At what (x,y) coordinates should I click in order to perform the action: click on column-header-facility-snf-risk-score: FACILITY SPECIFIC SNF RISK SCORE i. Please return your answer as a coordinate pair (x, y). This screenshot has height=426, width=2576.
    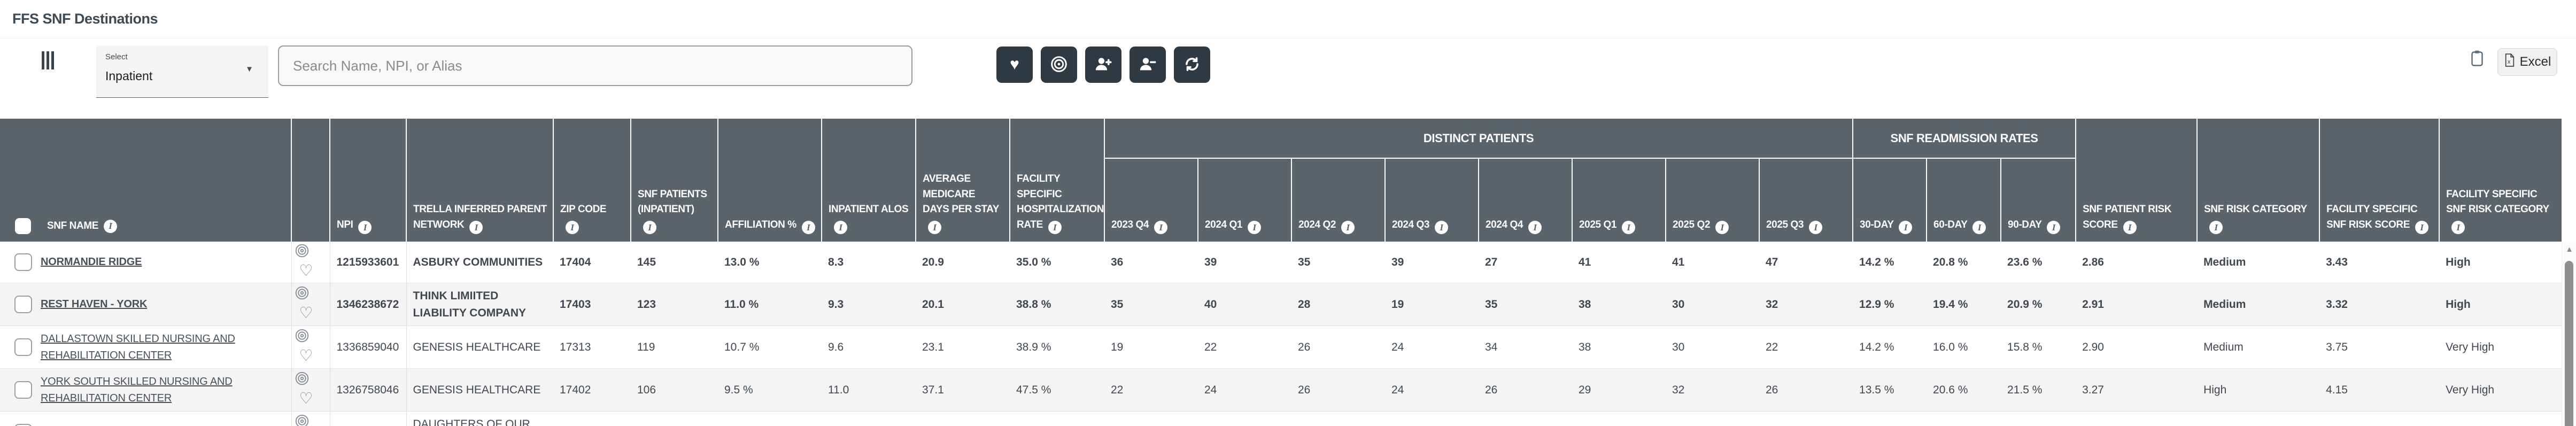
    Looking at the image, I should click on (2379, 180).